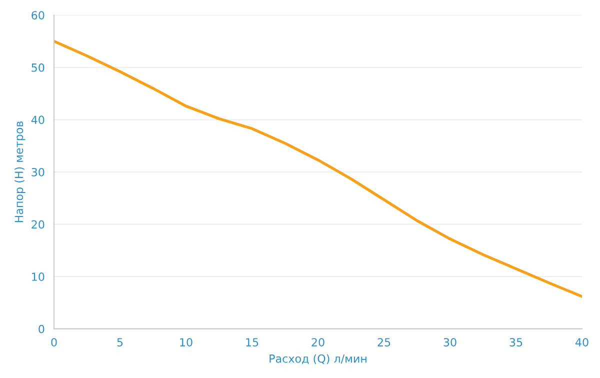  Describe the element at coordinates (20, 171) in the screenshot. I see `y-axis-title: Напор (H) метров` at that location.